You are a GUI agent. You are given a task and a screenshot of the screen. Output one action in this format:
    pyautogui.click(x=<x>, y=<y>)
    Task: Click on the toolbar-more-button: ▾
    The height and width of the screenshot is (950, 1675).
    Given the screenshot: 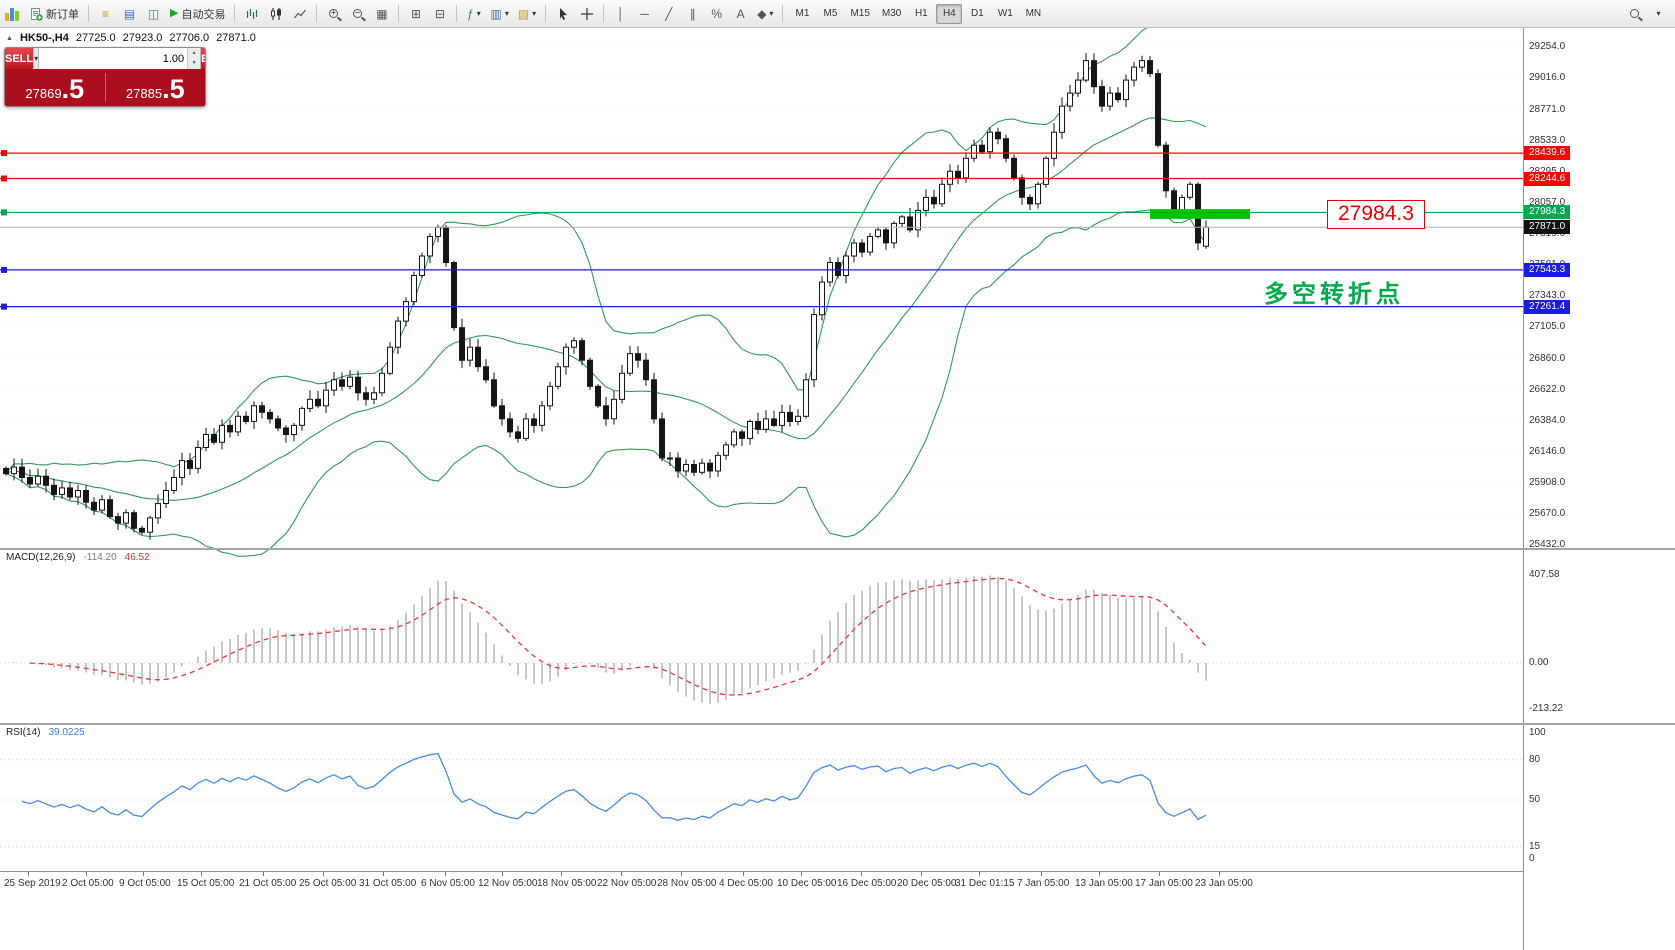 What is the action you would take?
    pyautogui.click(x=1658, y=14)
    